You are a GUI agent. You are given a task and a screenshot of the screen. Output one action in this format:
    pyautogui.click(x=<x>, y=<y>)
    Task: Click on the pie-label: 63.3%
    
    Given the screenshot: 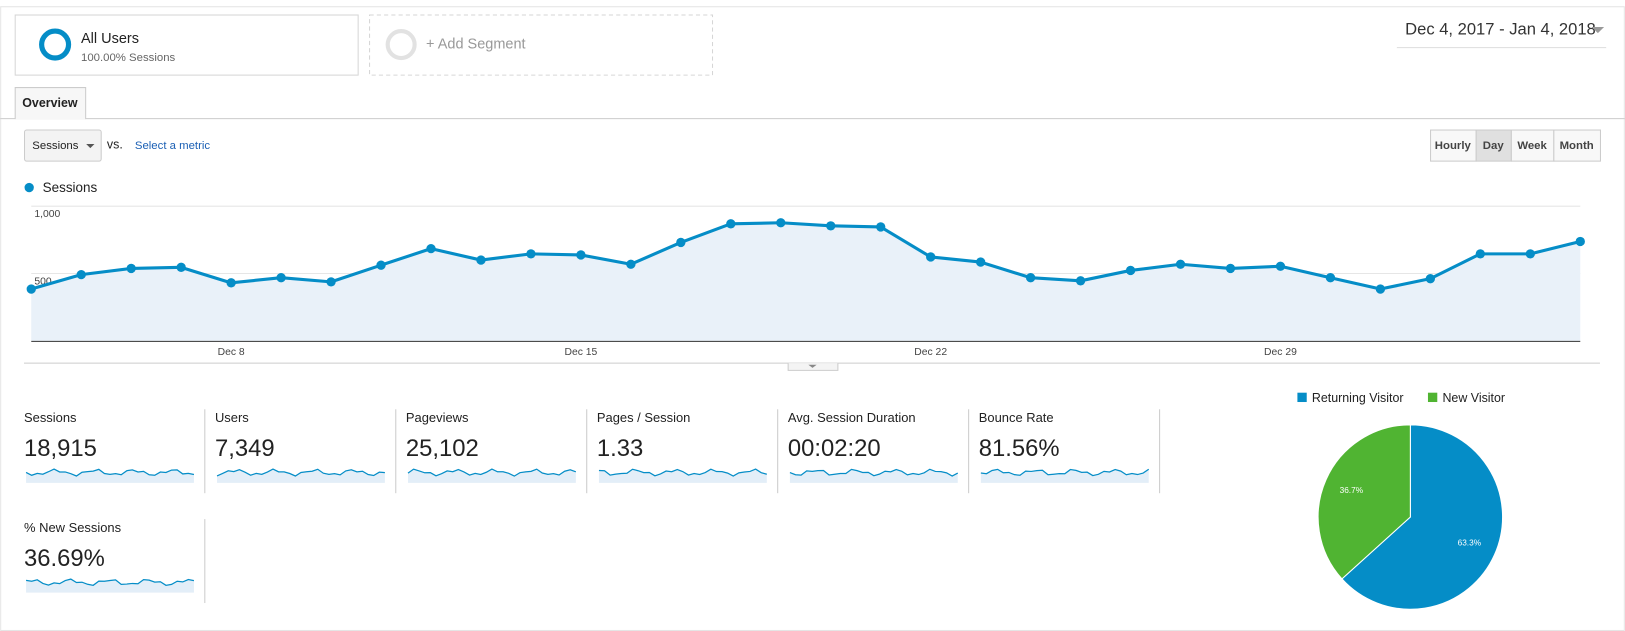 What is the action you would take?
    pyautogui.click(x=1470, y=542)
    